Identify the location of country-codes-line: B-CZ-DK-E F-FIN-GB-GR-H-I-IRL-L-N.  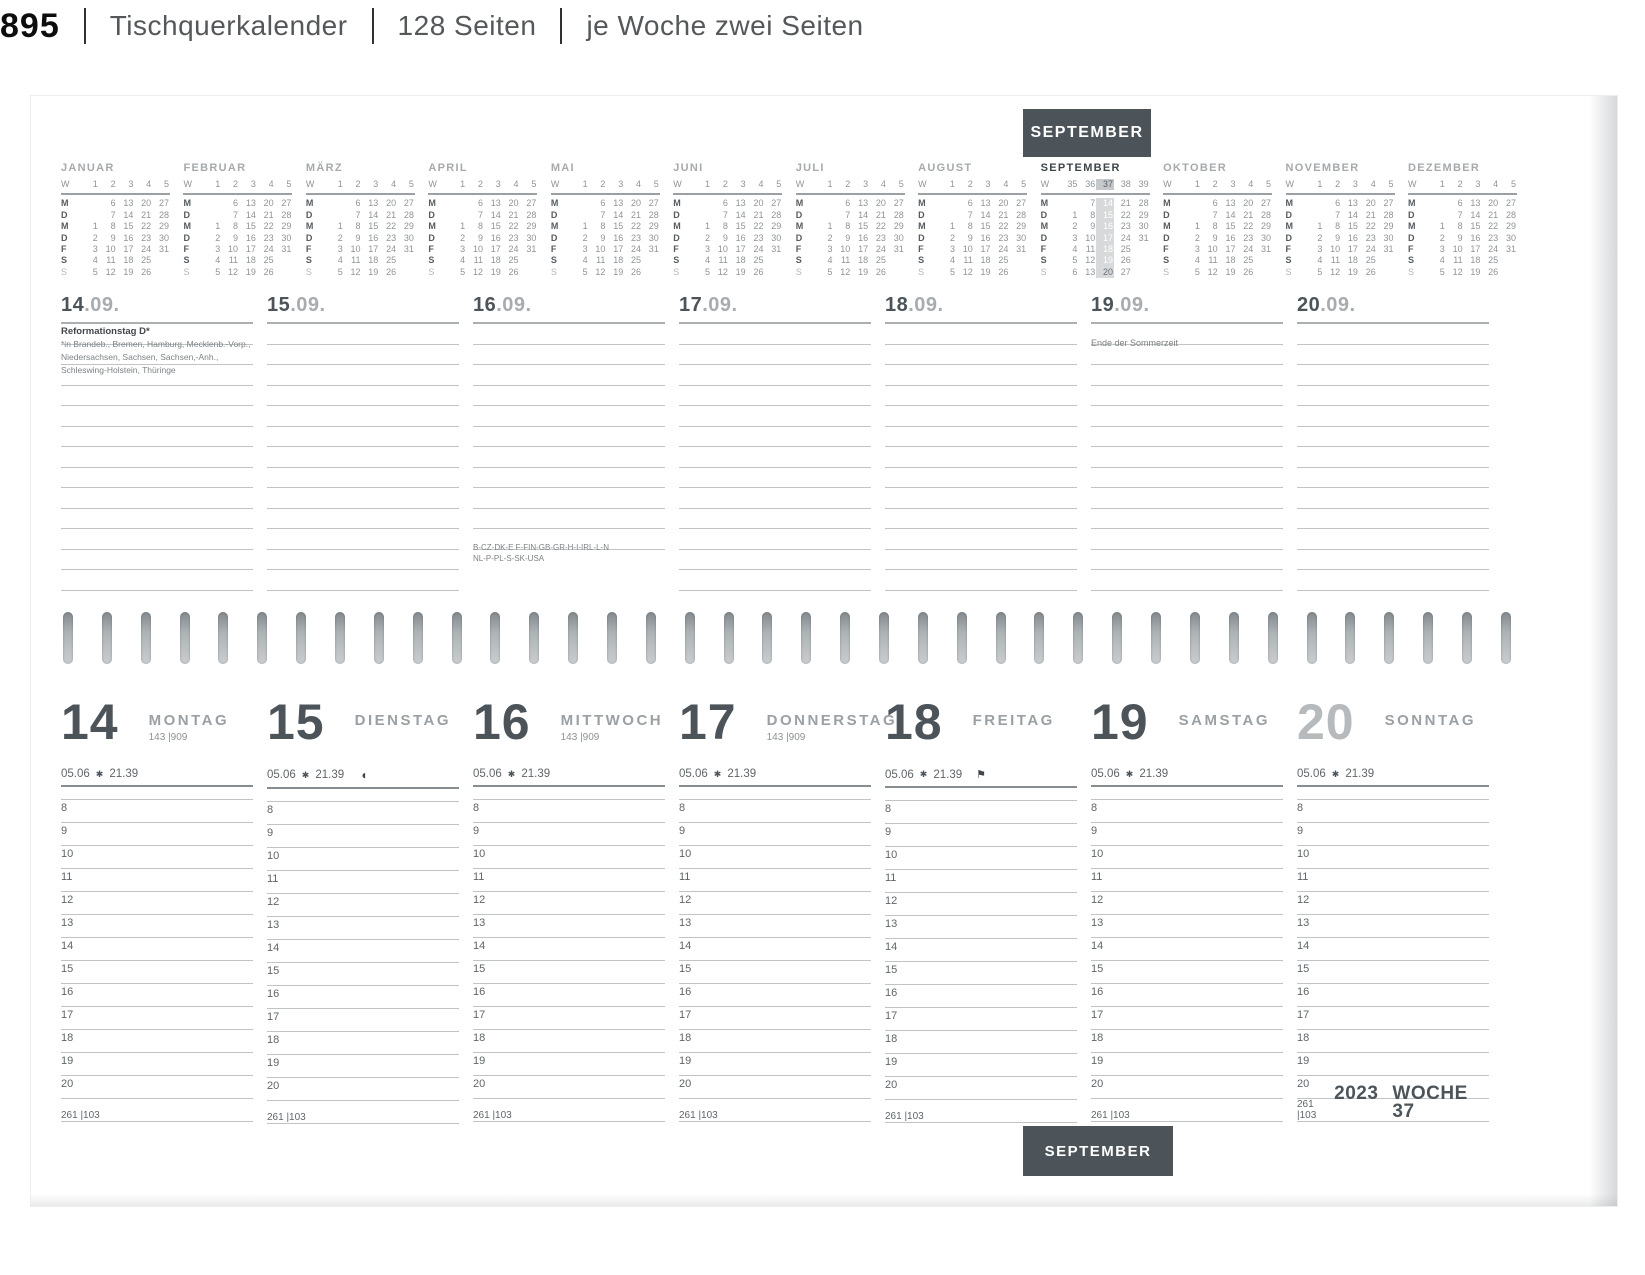
(541, 547).